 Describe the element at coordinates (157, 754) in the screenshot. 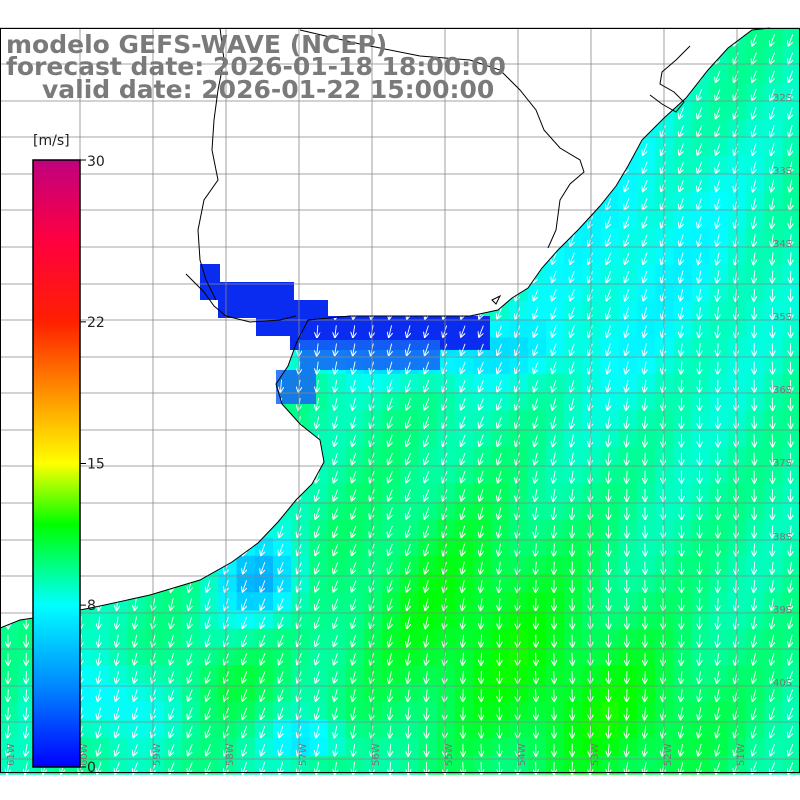

I see `longitude-label: 59W` at that location.